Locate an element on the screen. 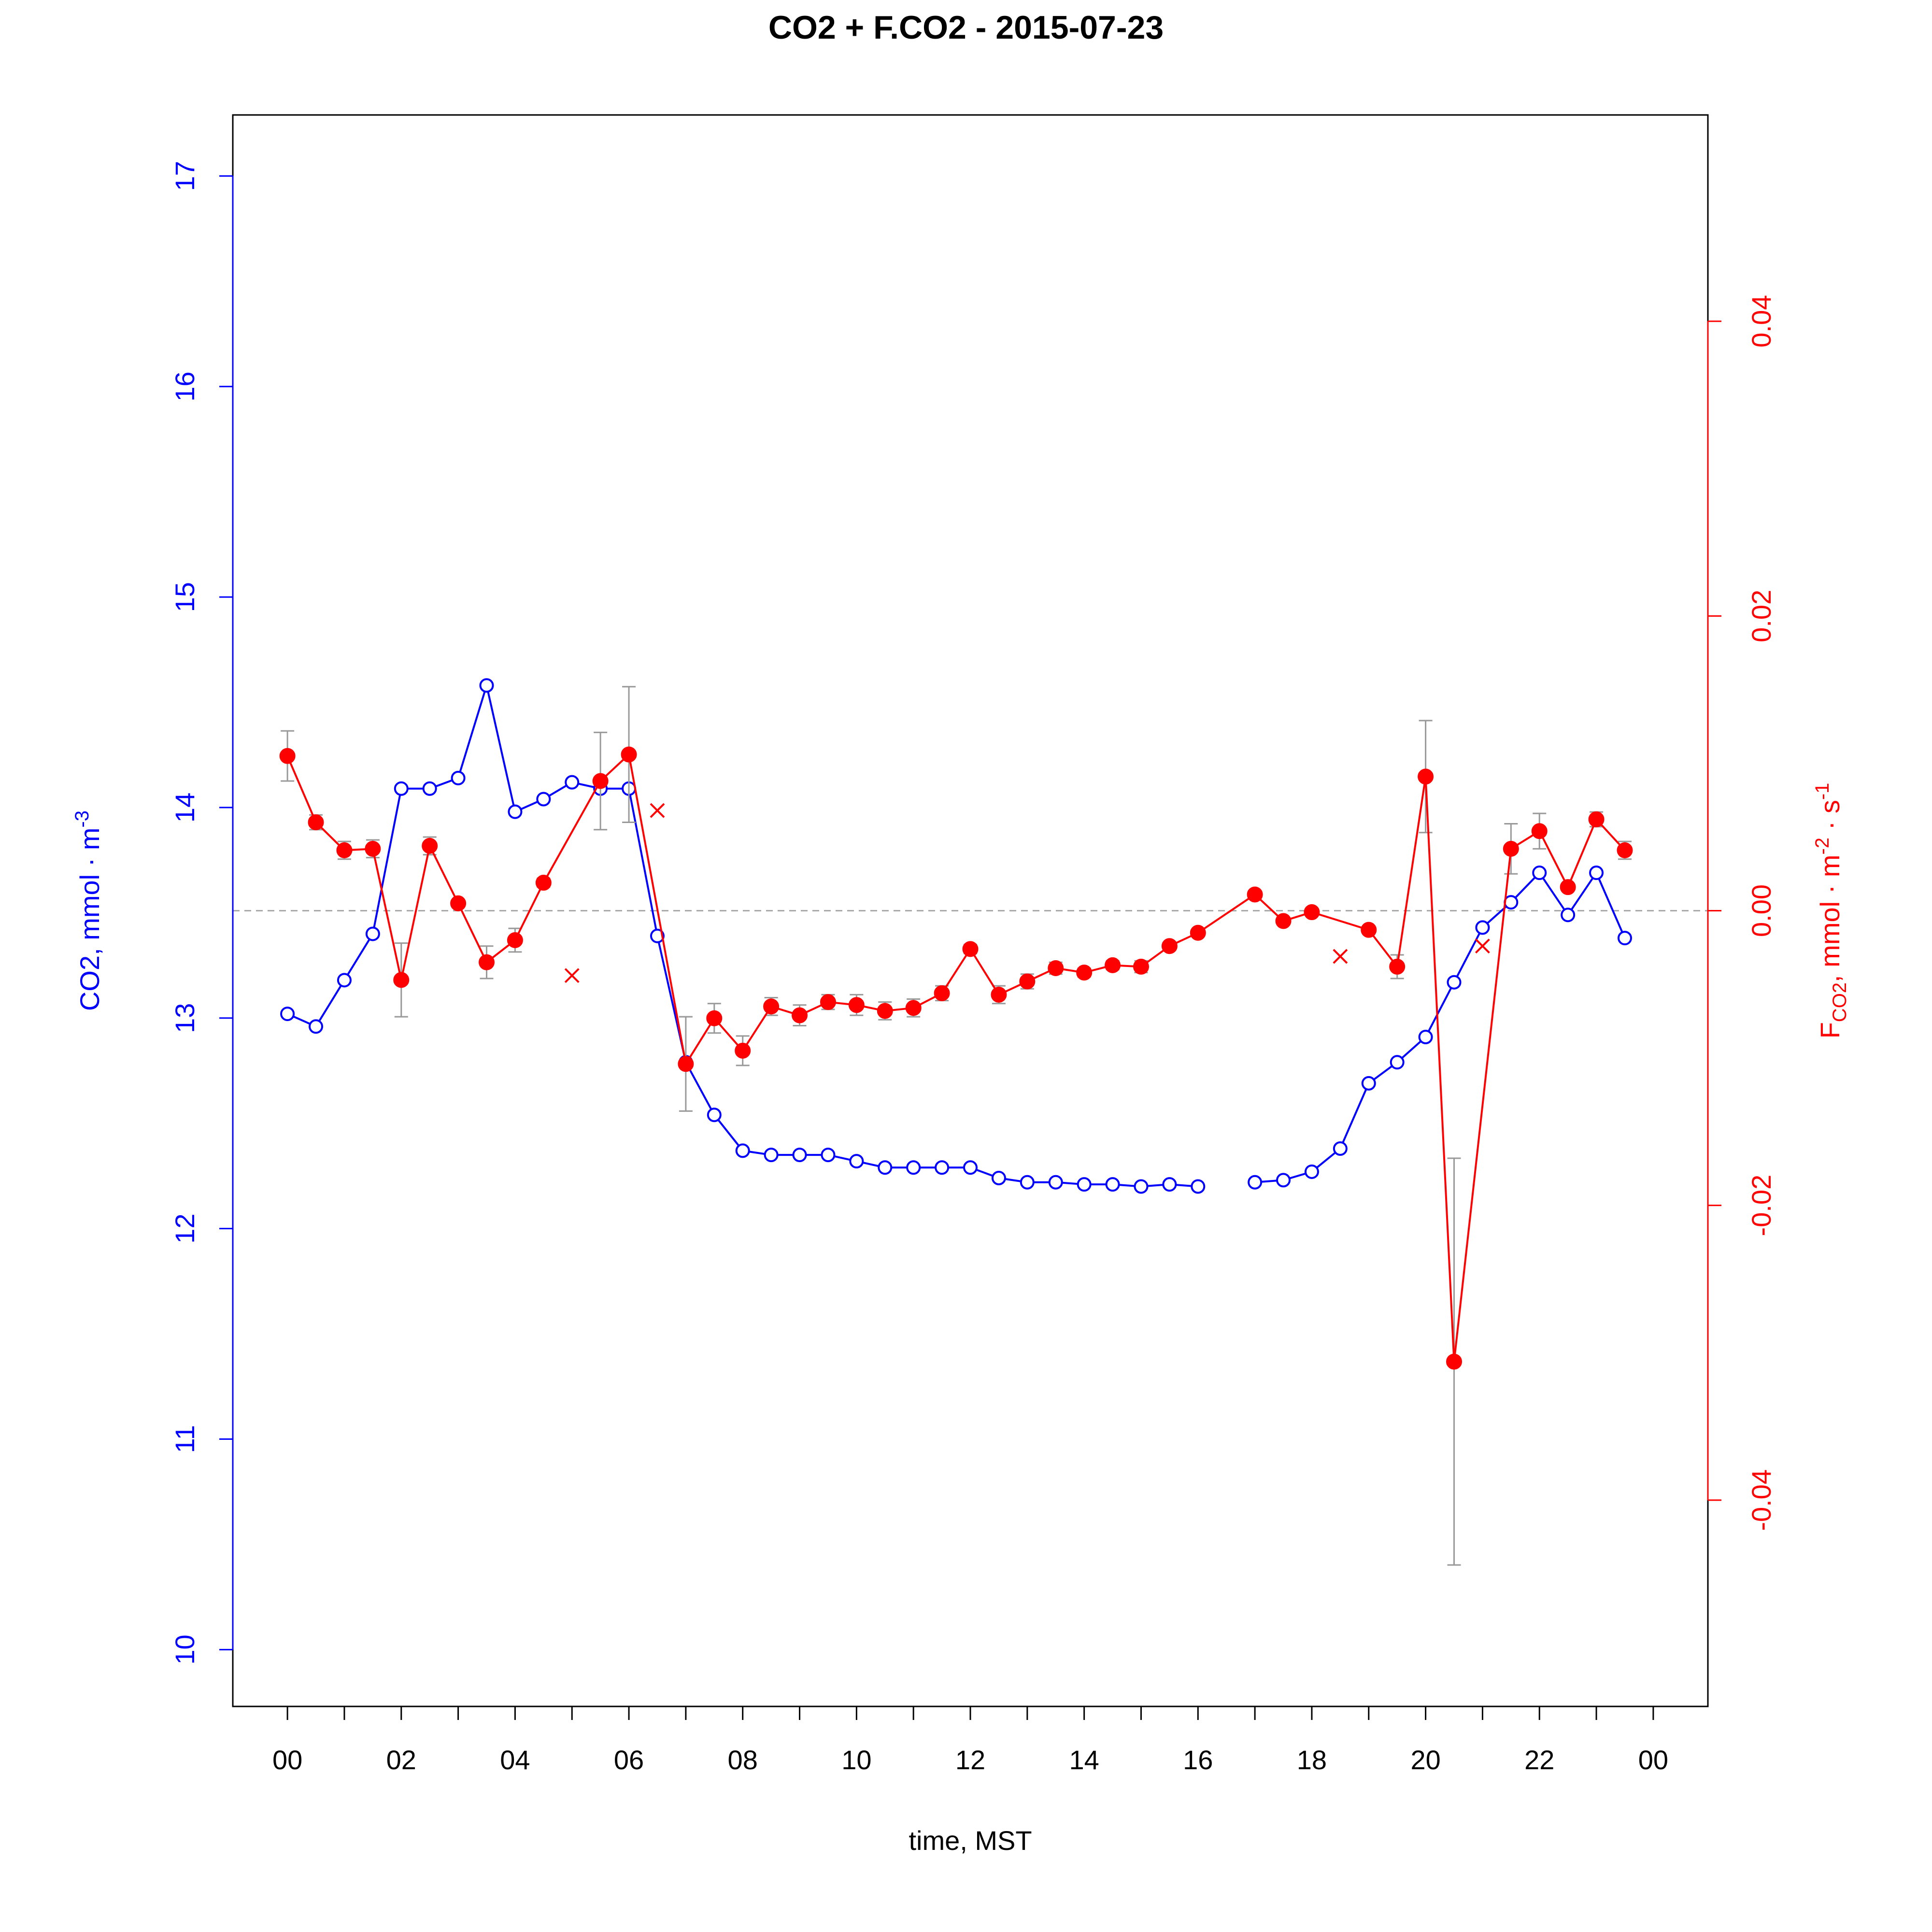  x-tick-label: 02 is located at coordinates (401, 1760).